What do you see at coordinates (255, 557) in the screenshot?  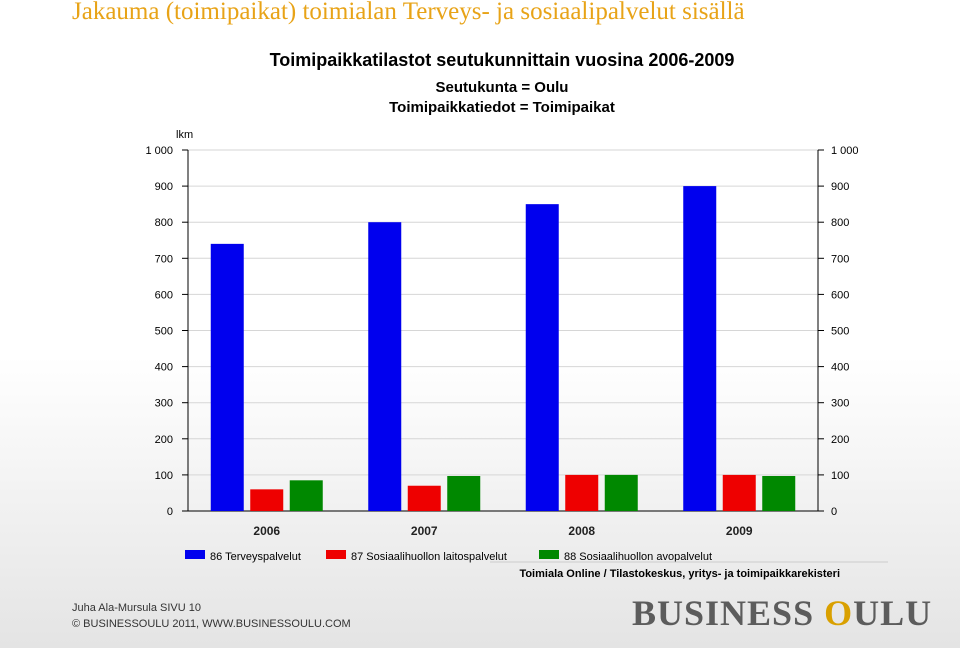 I see `legend-label: 86 Terveyspalvelut` at bounding box center [255, 557].